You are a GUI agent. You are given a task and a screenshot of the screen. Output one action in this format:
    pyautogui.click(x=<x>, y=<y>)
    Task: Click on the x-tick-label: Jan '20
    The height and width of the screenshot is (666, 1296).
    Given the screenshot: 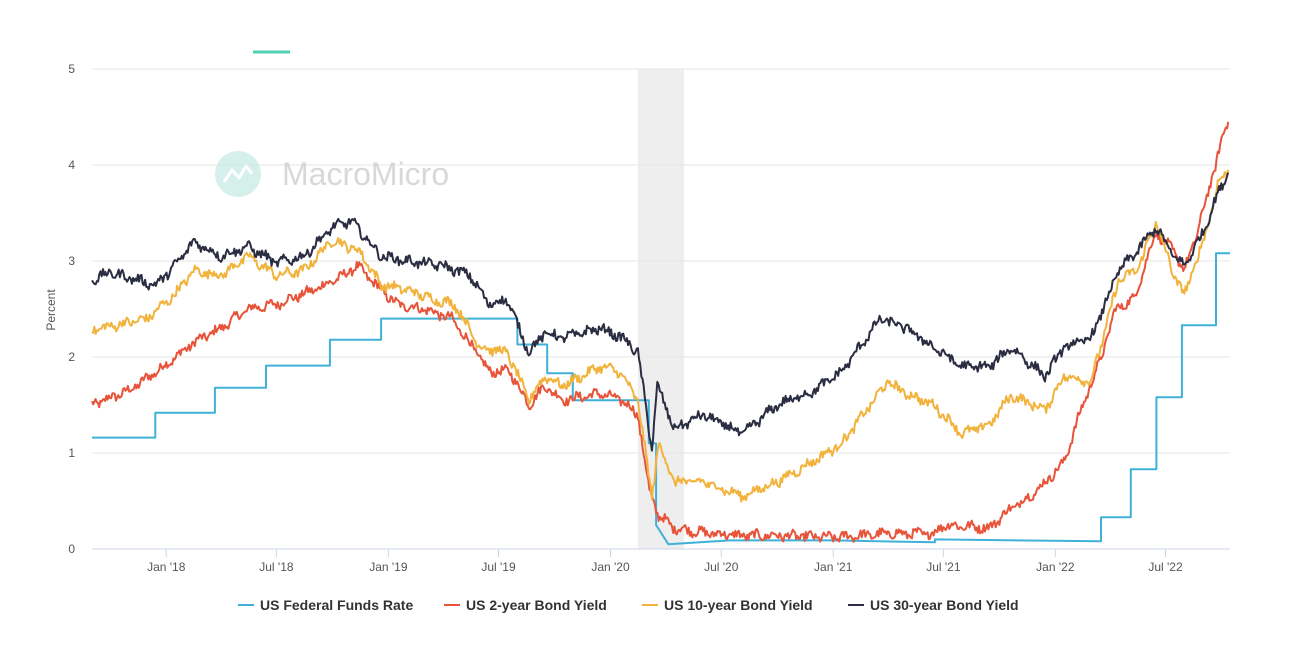 What is the action you would take?
    pyautogui.click(x=610, y=567)
    